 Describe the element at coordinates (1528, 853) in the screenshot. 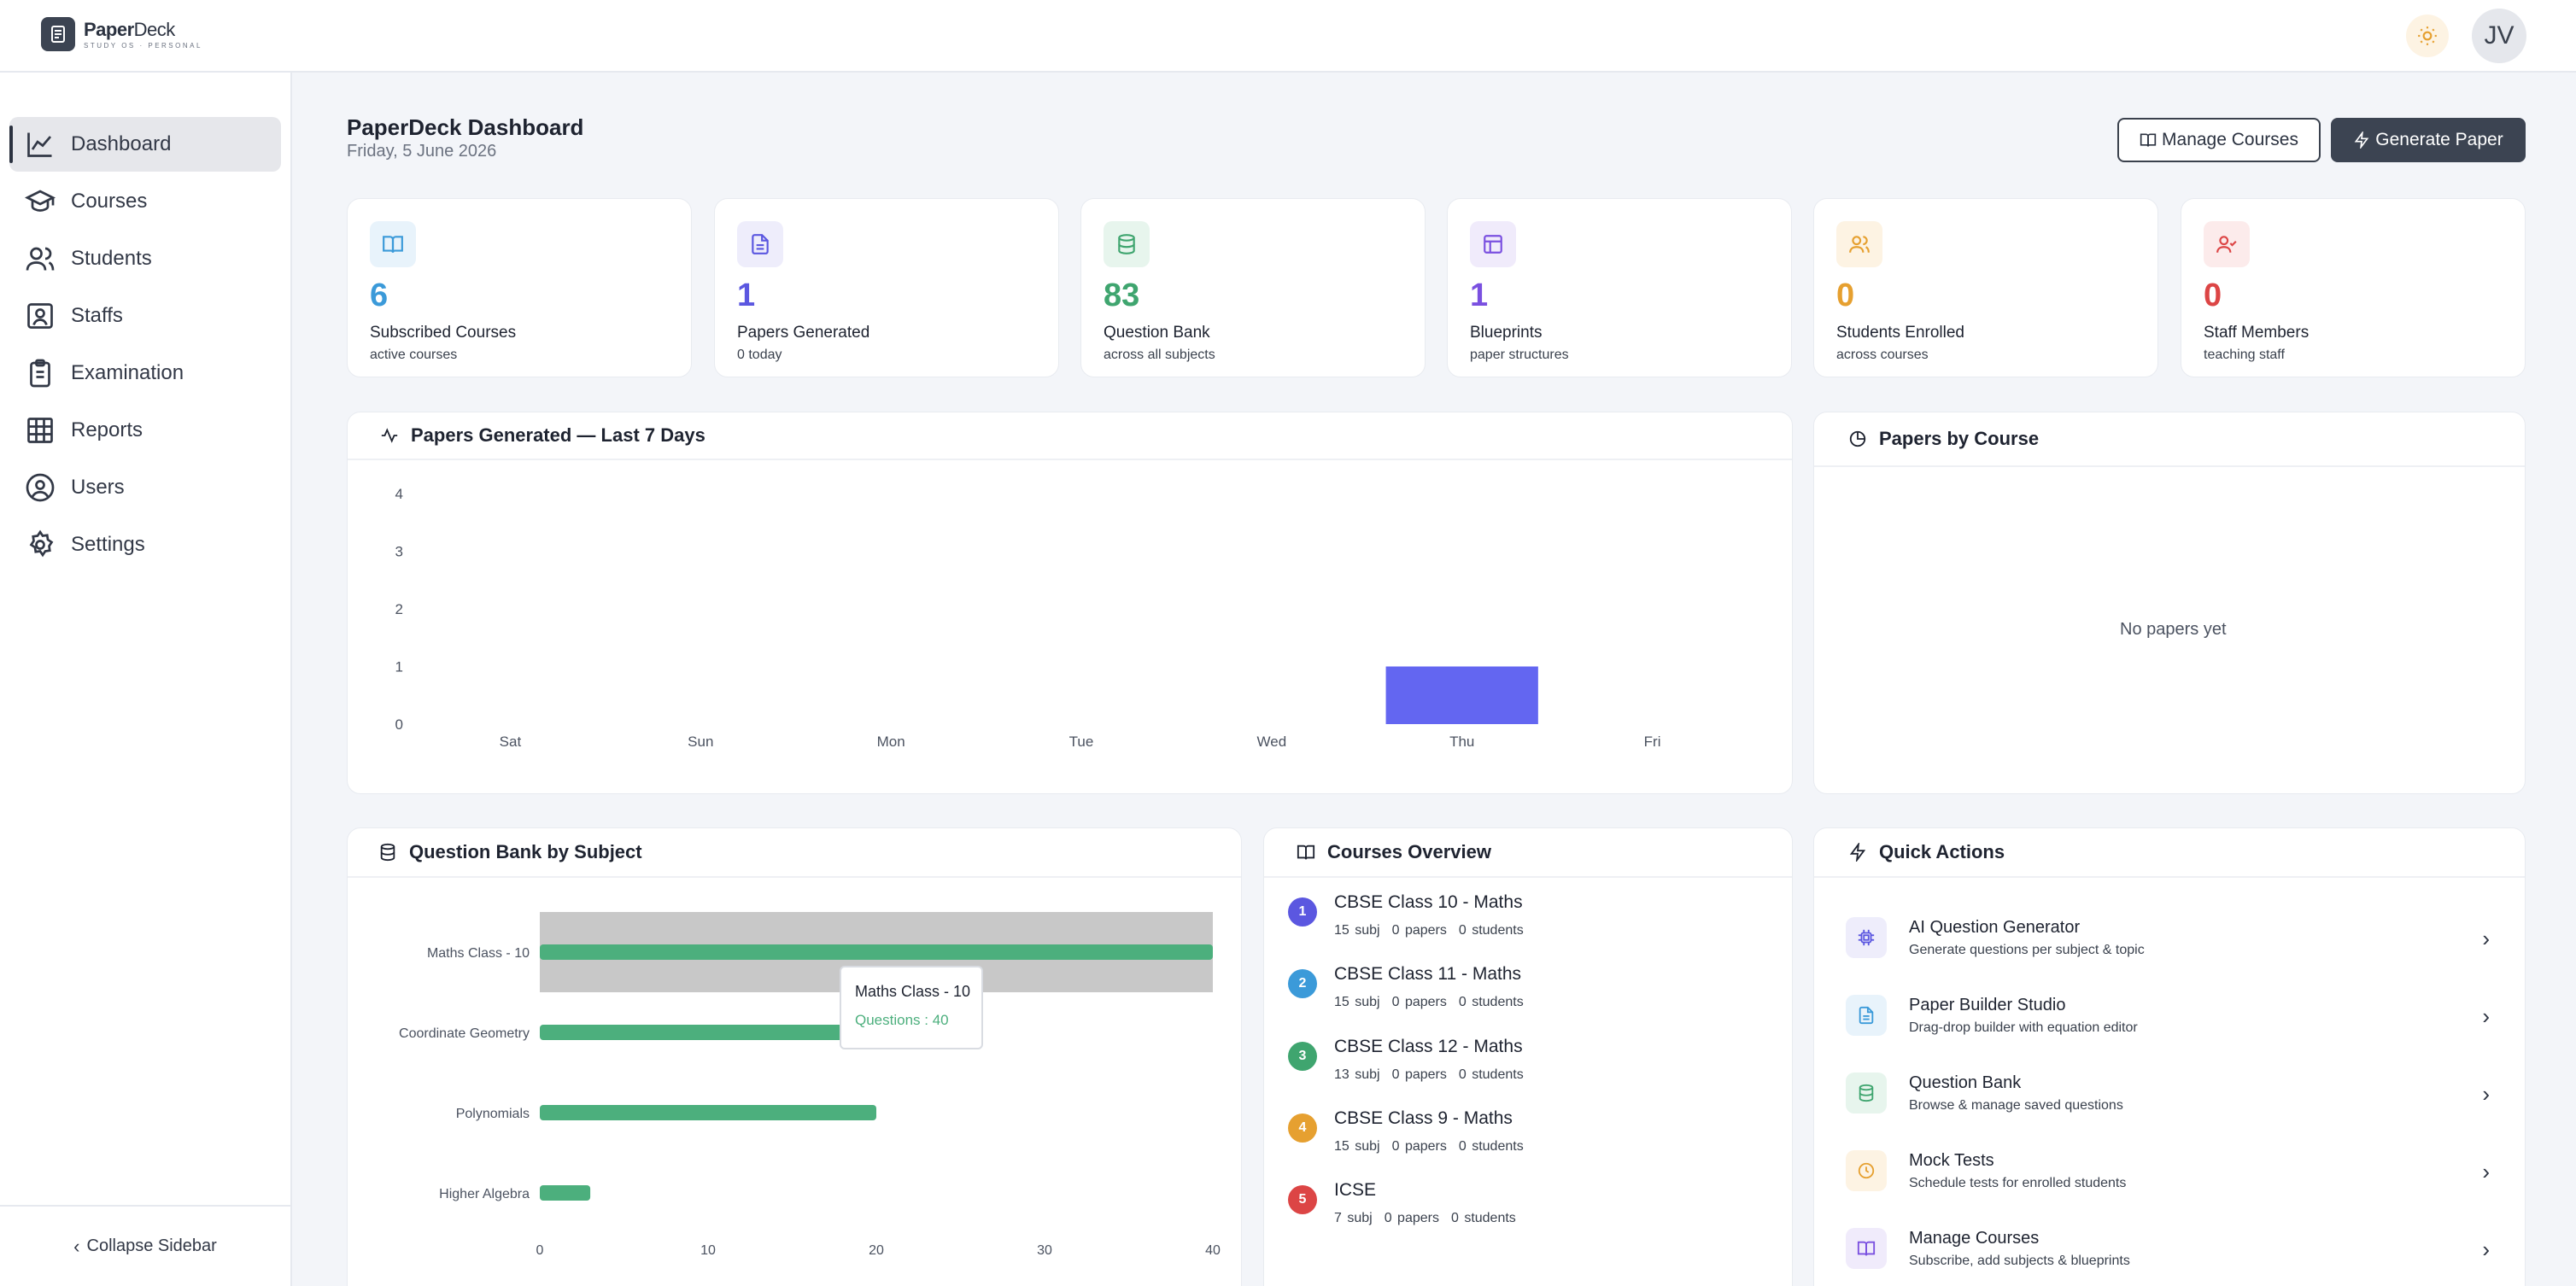

I see `courses-overview-header: Courses Overview` at that location.